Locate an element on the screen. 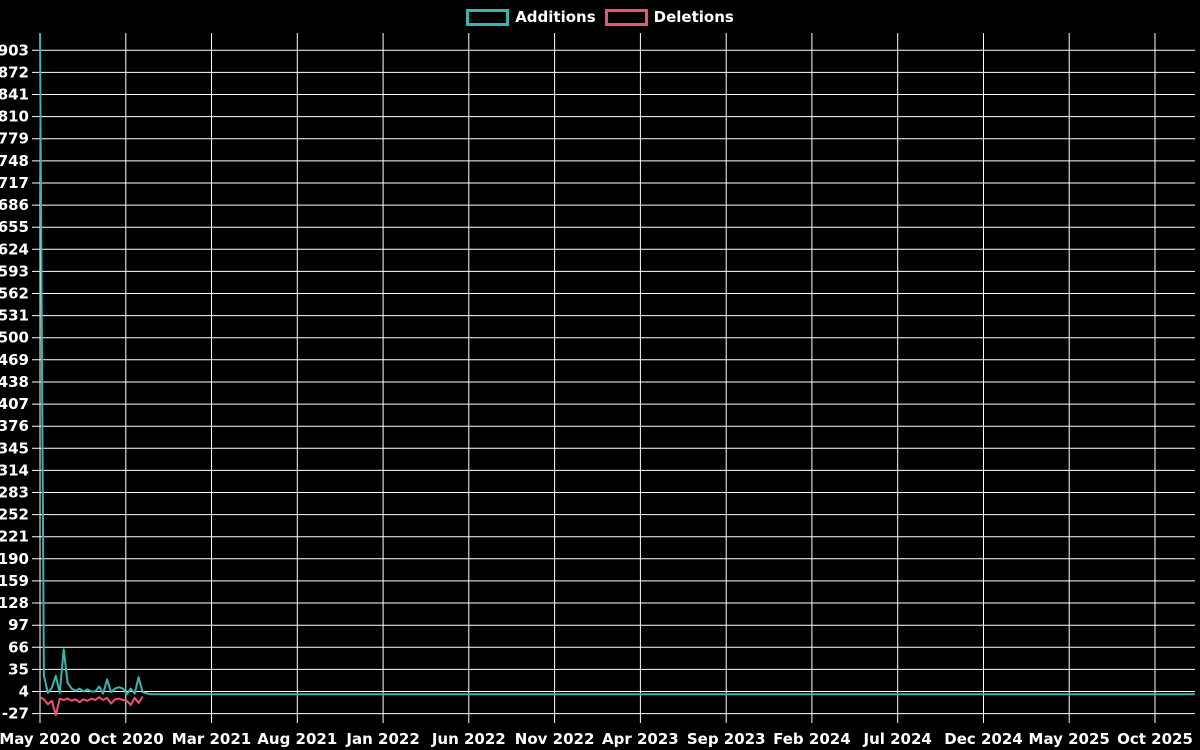  y-tick-label: 376 is located at coordinates (14, 426).